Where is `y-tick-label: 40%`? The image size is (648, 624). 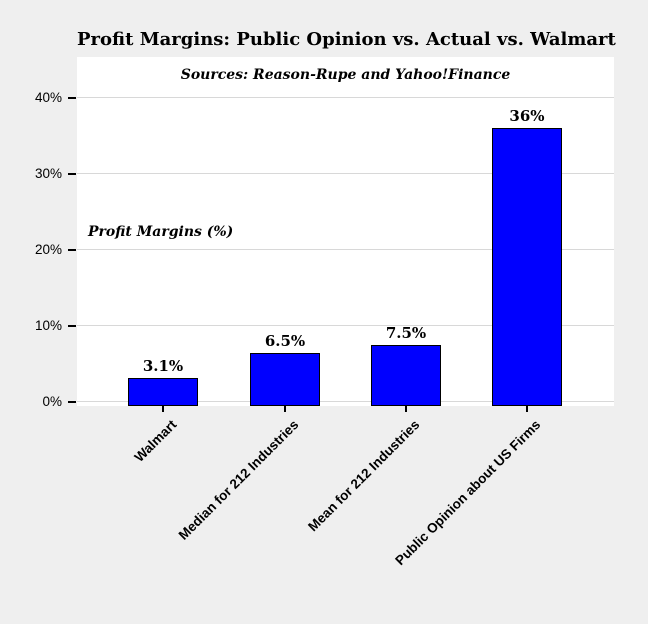
y-tick-label: 40% is located at coordinates (48, 97).